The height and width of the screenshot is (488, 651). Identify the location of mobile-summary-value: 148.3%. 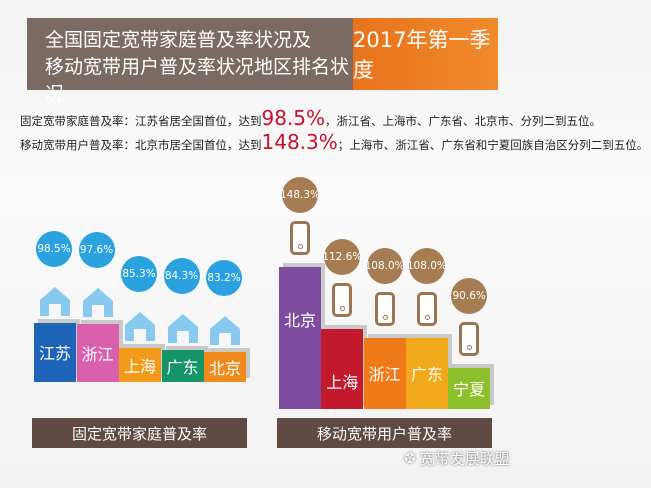
(299, 142).